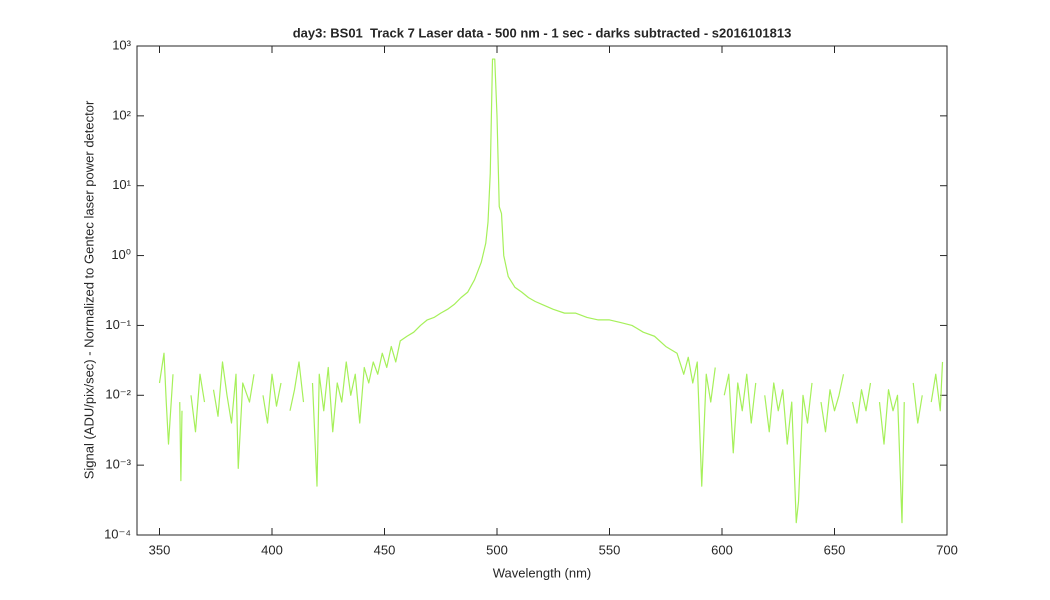 This screenshot has width=1050, height=600. I want to click on x-axis-label: Wavelength (nm), so click(542, 572).